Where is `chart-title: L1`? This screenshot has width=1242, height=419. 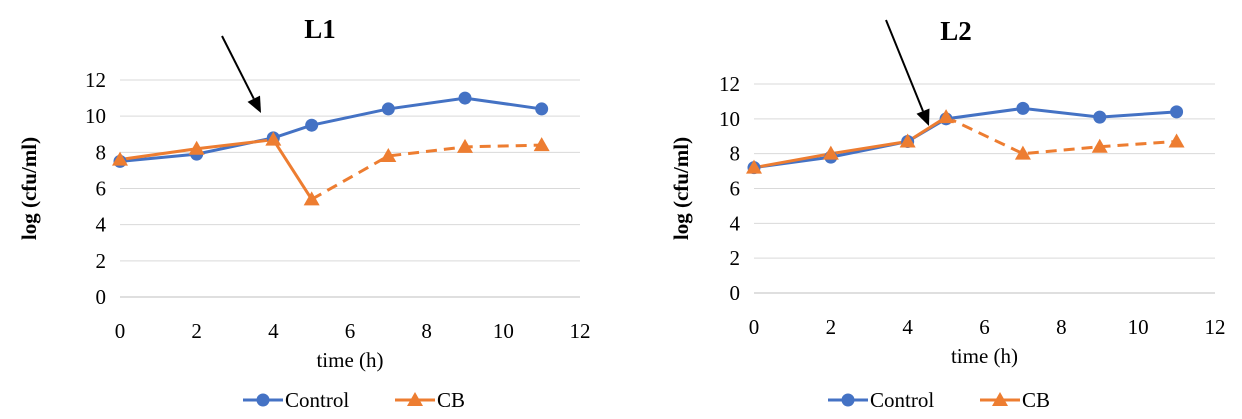
chart-title: L1 is located at coordinates (320, 29).